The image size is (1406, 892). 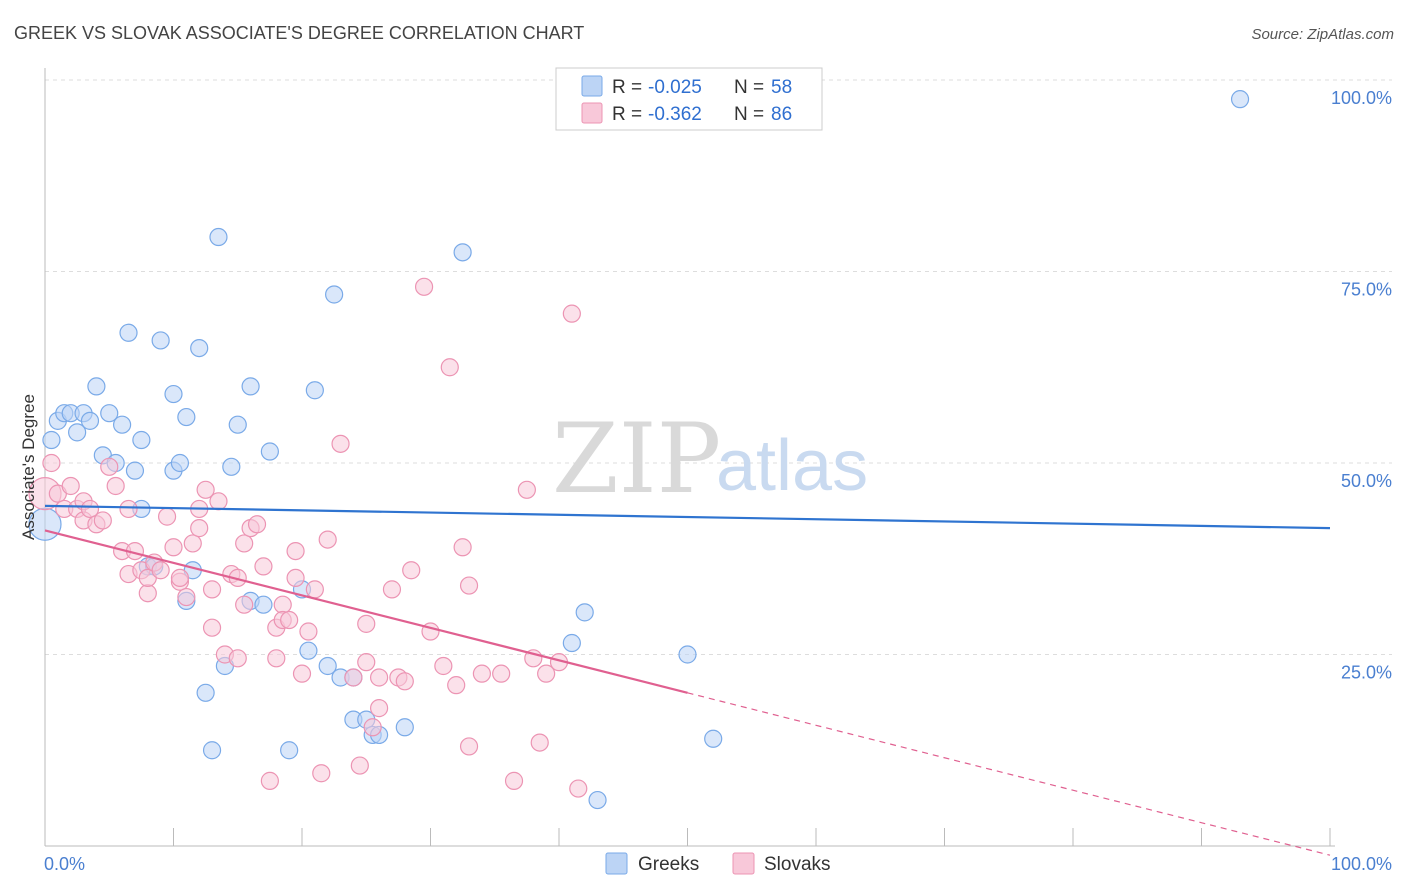 What do you see at coordinates (718, 863) in the screenshot?
I see `series-legend: Greeks Slovaks` at bounding box center [718, 863].